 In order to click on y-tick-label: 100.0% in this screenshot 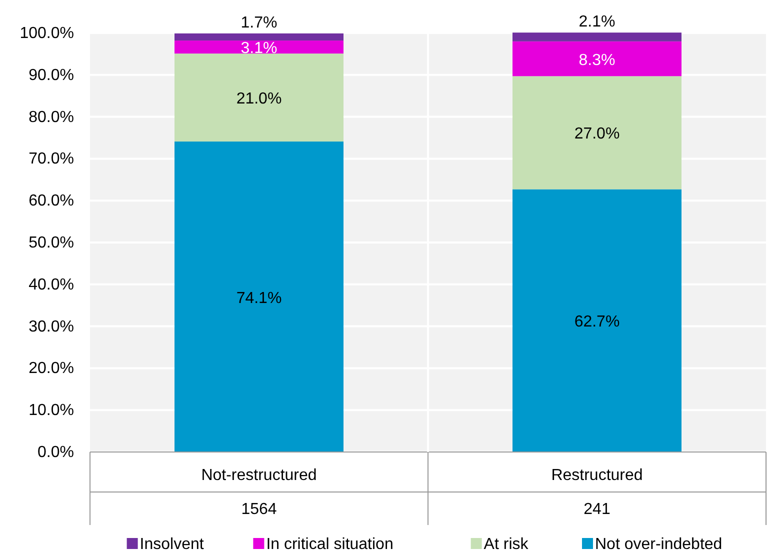, I will do `click(47, 33)`.